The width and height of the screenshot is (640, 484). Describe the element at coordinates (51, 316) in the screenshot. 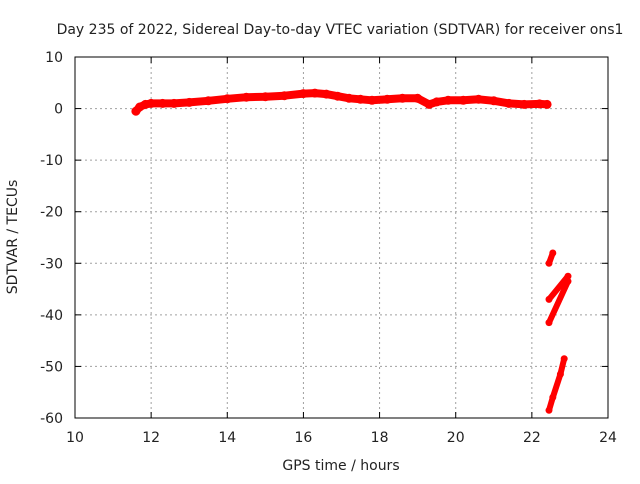

I see `y-tick-label: -40` at that location.